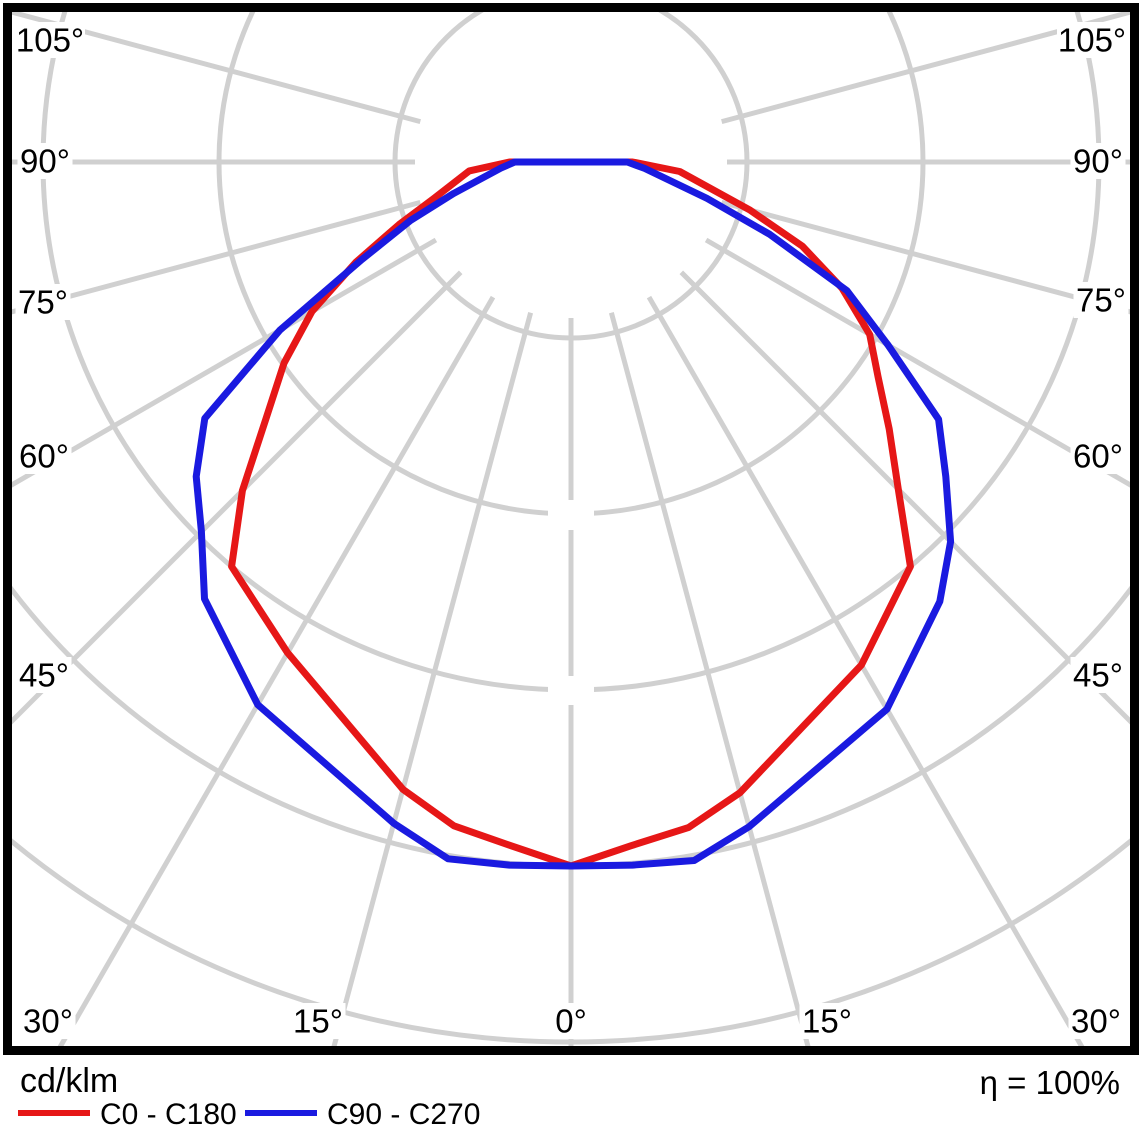 This screenshot has width=1142, height=1132. What do you see at coordinates (69, 1081) in the screenshot?
I see `units-label: cd/klm` at bounding box center [69, 1081].